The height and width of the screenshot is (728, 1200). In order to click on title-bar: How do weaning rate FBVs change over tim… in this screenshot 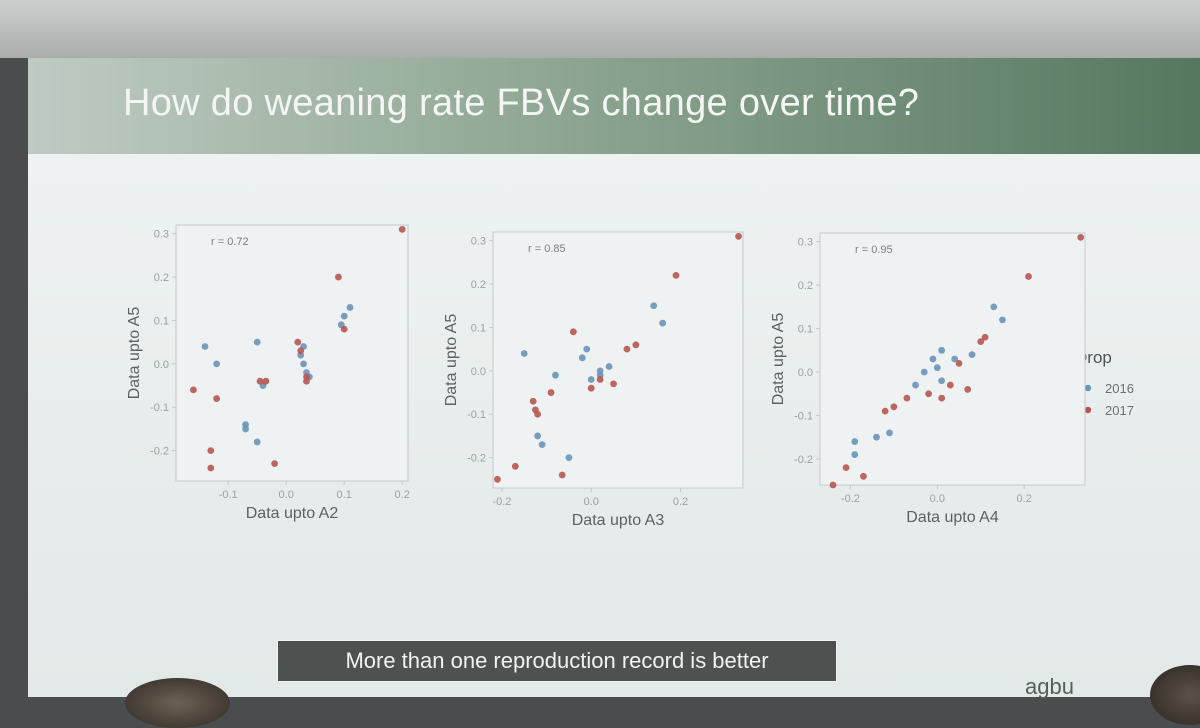, I will do `click(614, 106)`.